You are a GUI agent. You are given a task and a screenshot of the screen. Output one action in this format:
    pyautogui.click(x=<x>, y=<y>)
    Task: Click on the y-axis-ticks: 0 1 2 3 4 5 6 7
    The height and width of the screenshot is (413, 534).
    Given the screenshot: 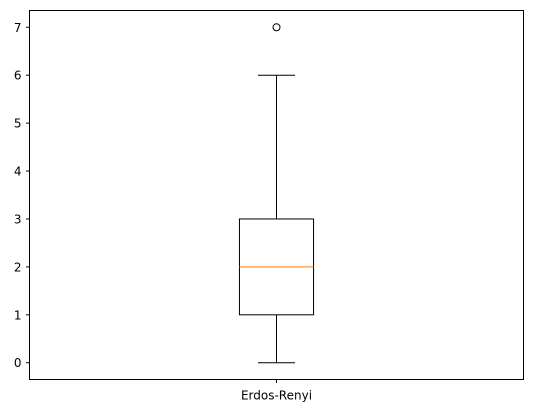 What is the action you would take?
    pyautogui.click(x=22, y=195)
    